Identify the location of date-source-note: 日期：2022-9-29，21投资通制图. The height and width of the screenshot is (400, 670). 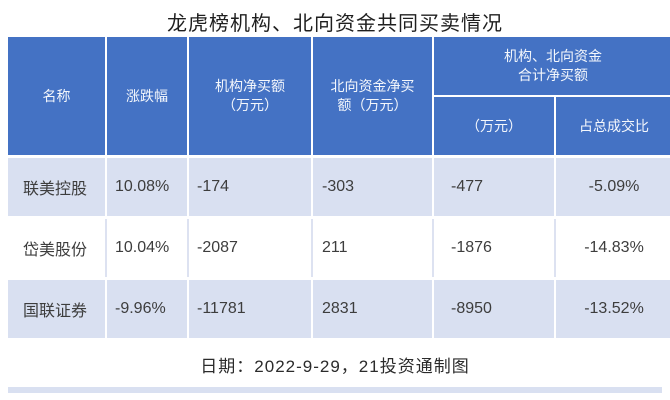
(335, 367).